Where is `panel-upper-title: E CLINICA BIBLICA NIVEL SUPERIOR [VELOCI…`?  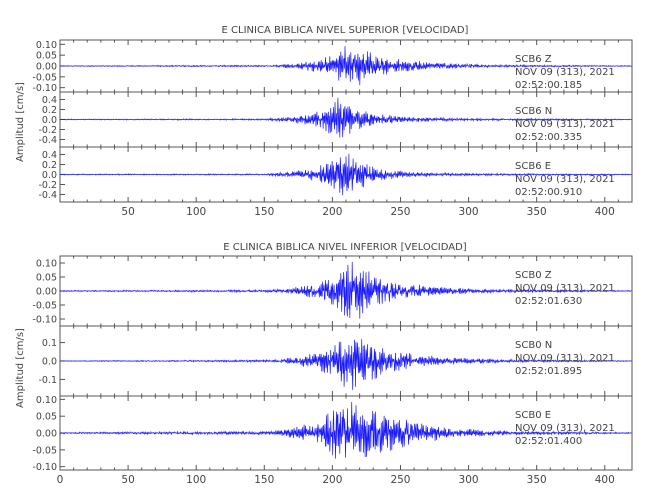
panel-upper-title: E CLINICA BIBLICA NIVEL SUPERIOR [VELOCI… is located at coordinates (345, 30).